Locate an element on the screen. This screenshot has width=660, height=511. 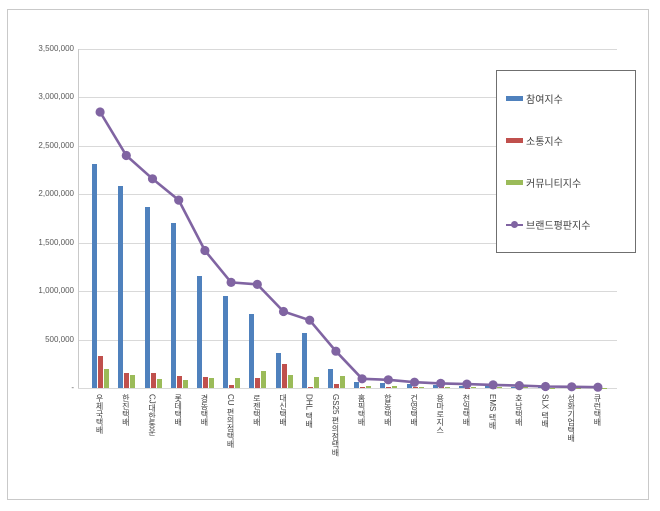
line-marker-건영택배 is located at coordinates (414, 382).